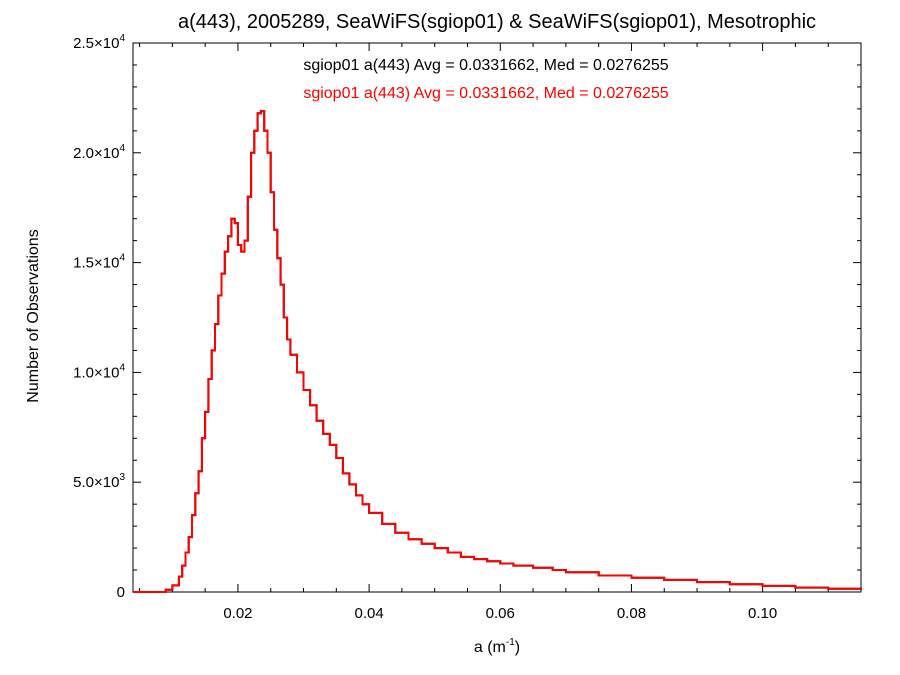 The height and width of the screenshot is (675, 900). Describe the element at coordinates (510, 642) in the screenshot. I see `x-axis-label-sup: -1` at that location.